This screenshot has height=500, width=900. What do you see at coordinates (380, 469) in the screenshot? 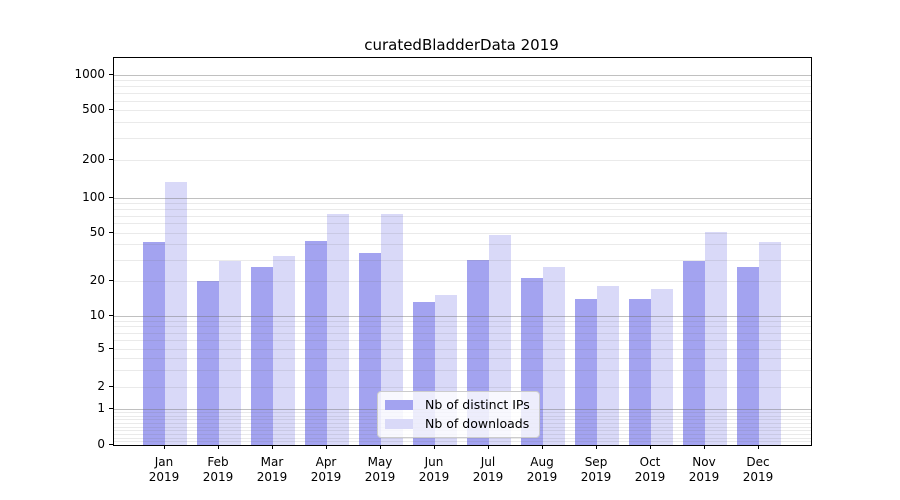
I see `x-tick-label-may: May 2019` at bounding box center [380, 469].